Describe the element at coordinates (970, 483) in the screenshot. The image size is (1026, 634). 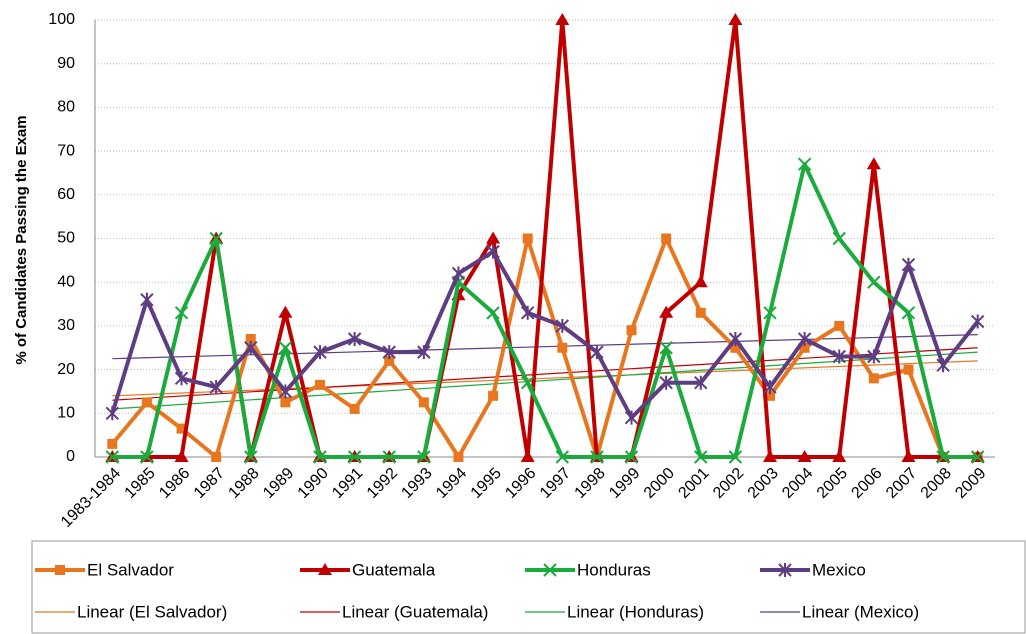
I see `x-tick-label: 2009` at that location.